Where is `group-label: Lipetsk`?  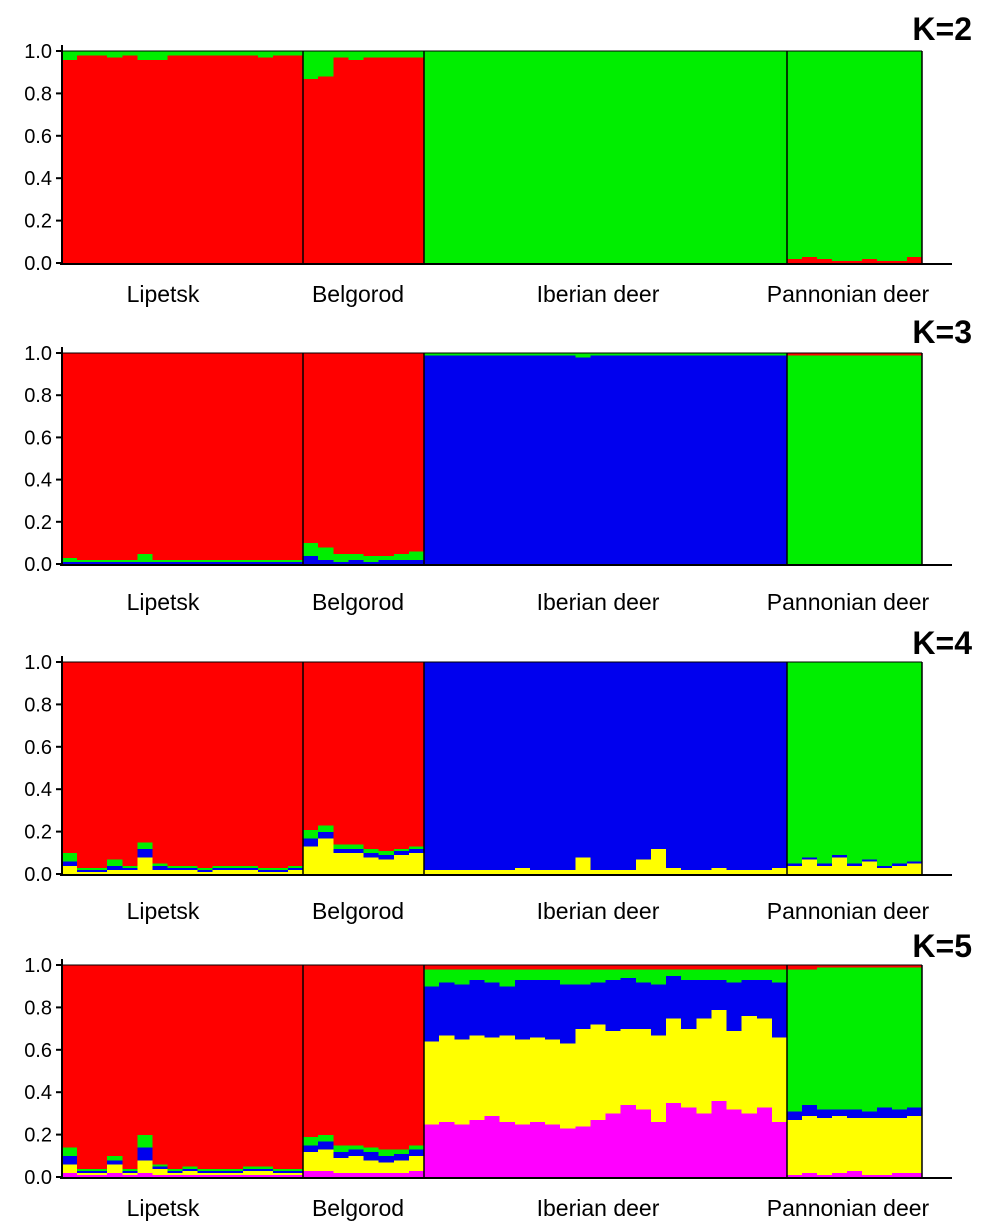 group-label: Lipetsk is located at coordinates (163, 911).